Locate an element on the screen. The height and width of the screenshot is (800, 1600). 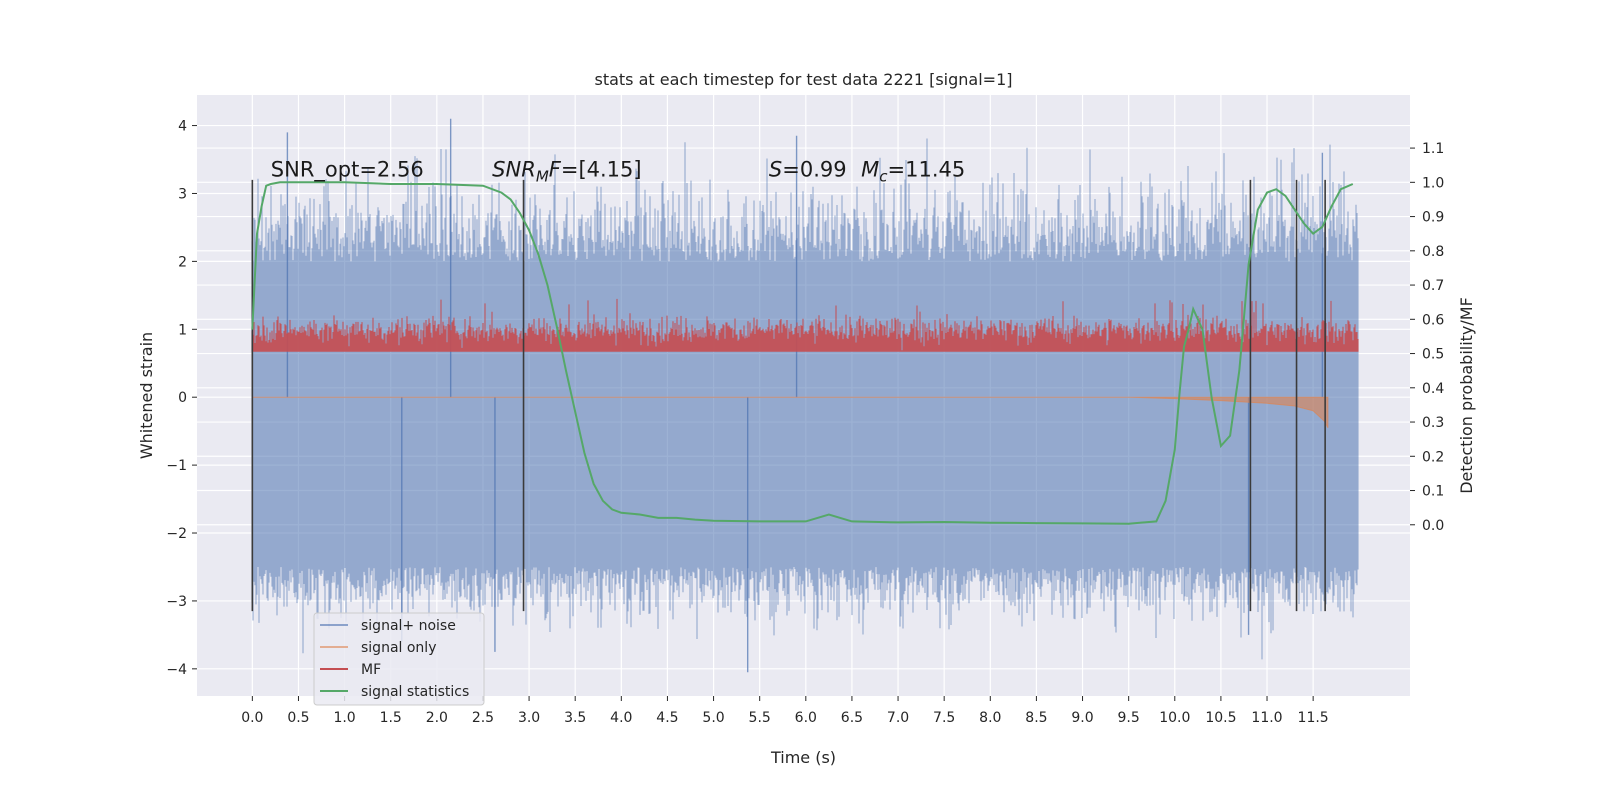
x-tick-label: 4.5 is located at coordinates (667, 718).